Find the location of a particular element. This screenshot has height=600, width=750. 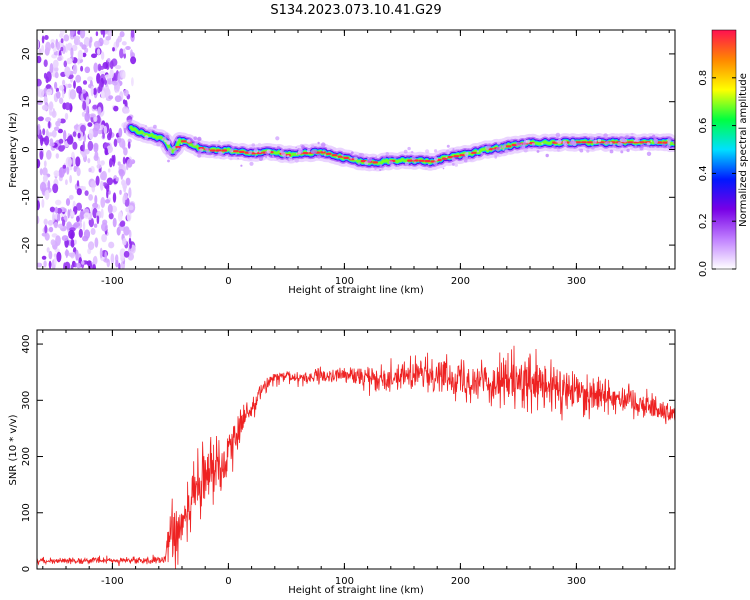

spectrogram-y-axis-label: Frequency (Hz) is located at coordinates (13, 150).